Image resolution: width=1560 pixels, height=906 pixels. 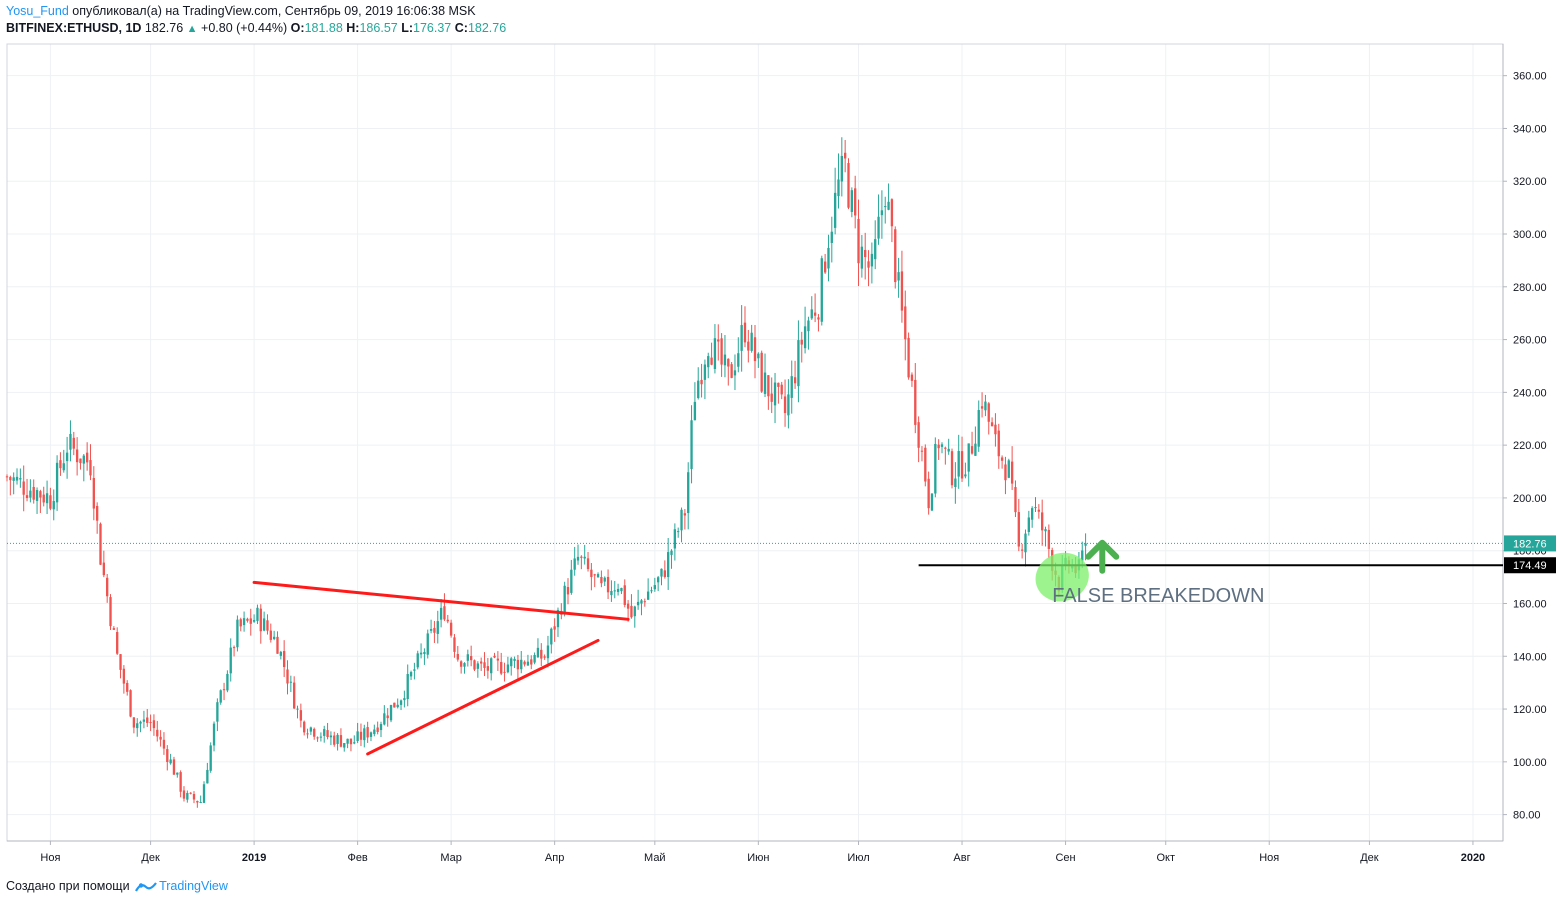 I want to click on low-label: L:, so click(x=407, y=28).